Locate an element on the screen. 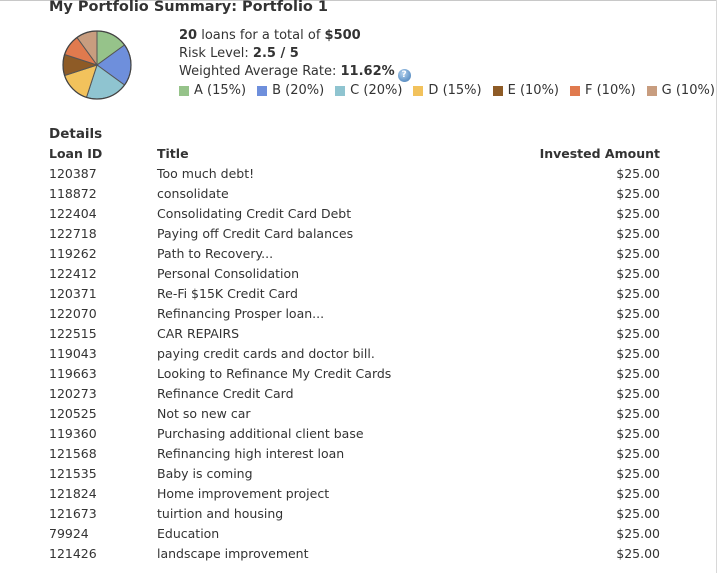 Image resolution: width=717 pixels, height=573 pixels. help-icon: ? is located at coordinates (404, 75).